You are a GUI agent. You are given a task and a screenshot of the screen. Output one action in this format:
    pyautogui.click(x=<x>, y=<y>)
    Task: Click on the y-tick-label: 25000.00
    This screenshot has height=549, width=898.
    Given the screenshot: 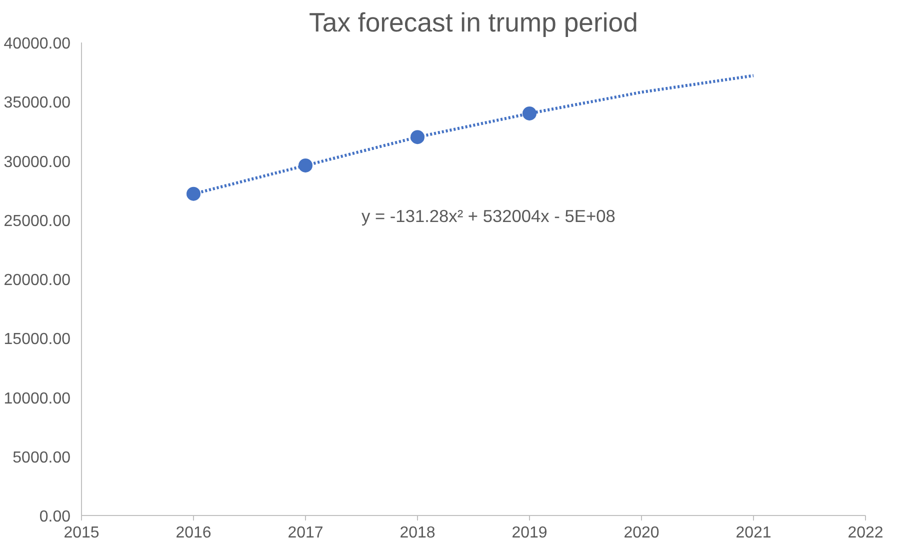 What is the action you would take?
    pyautogui.click(x=37, y=221)
    